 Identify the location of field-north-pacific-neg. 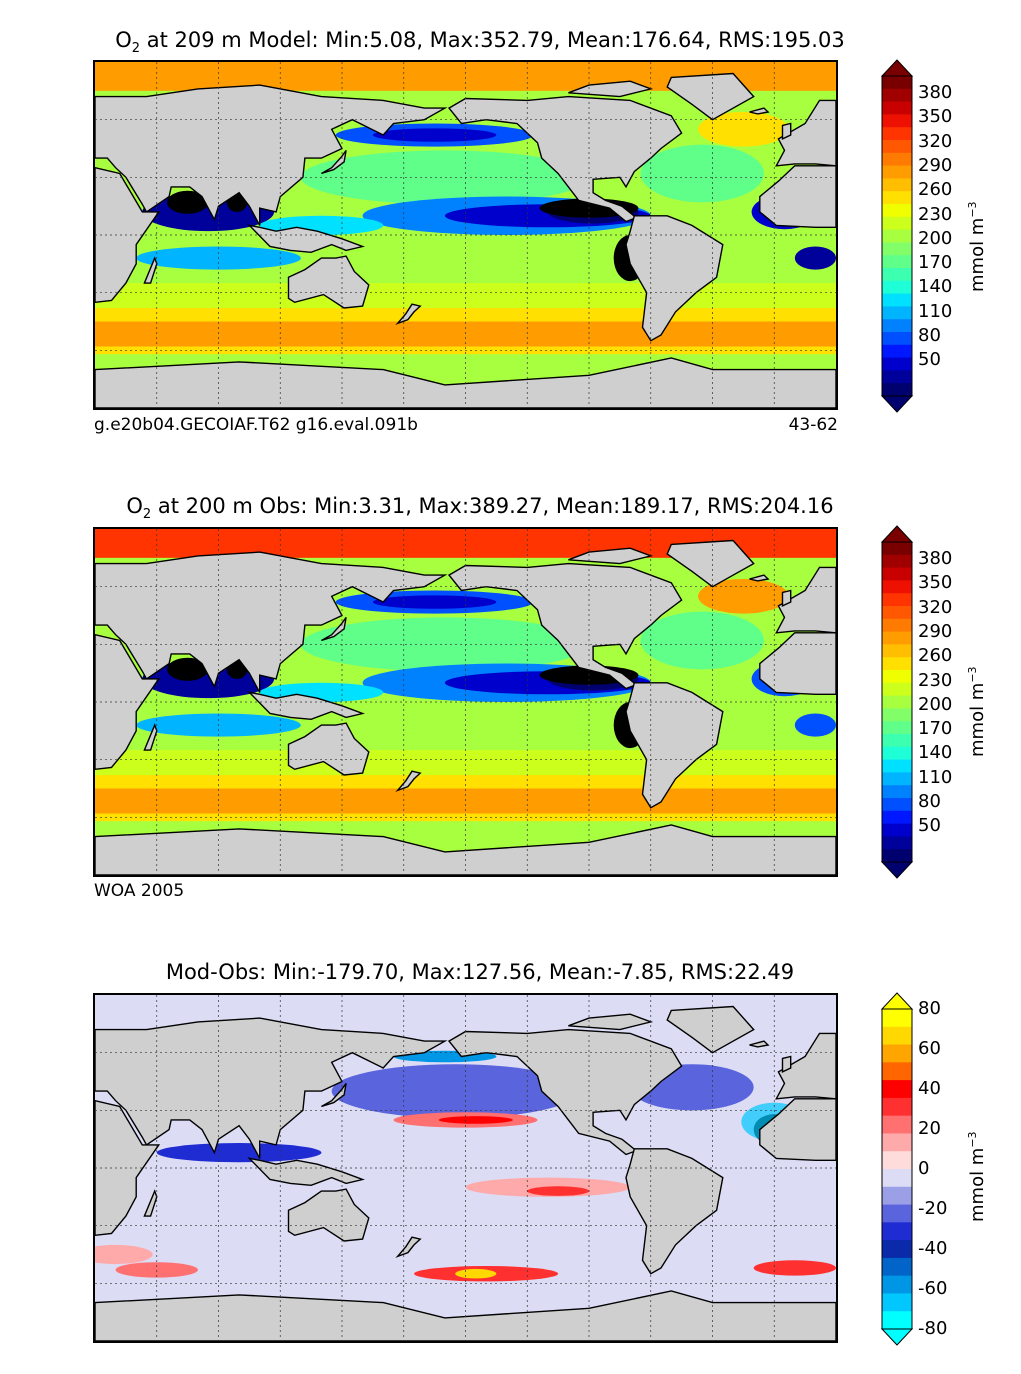
(455, 1091).